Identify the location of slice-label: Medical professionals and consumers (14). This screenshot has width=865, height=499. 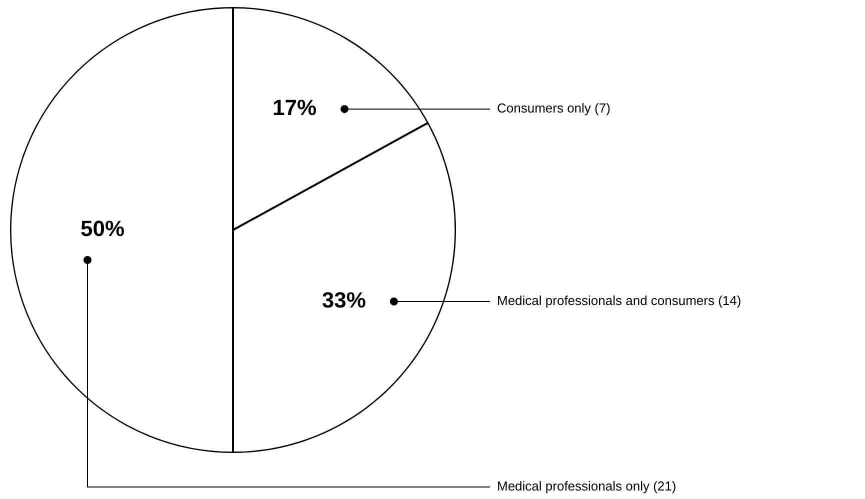
(619, 300).